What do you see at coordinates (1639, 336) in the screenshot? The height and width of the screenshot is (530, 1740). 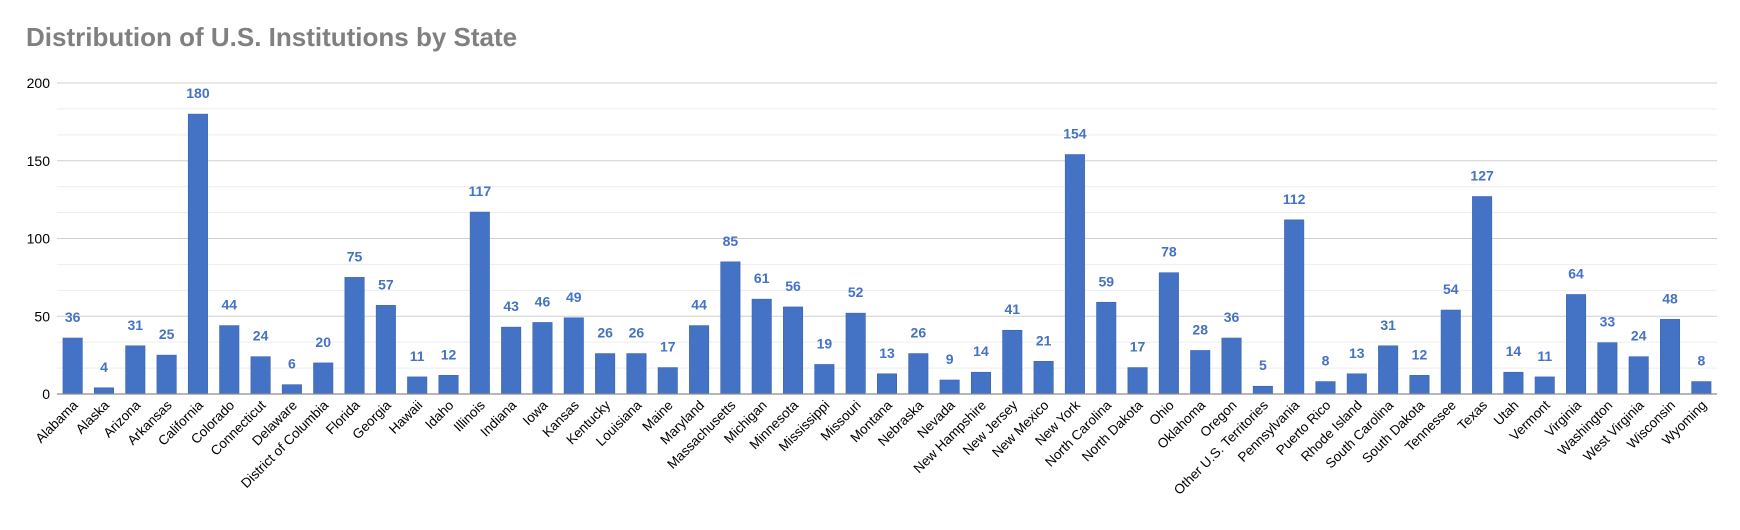 I see `data-label: 24` at bounding box center [1639, 336].